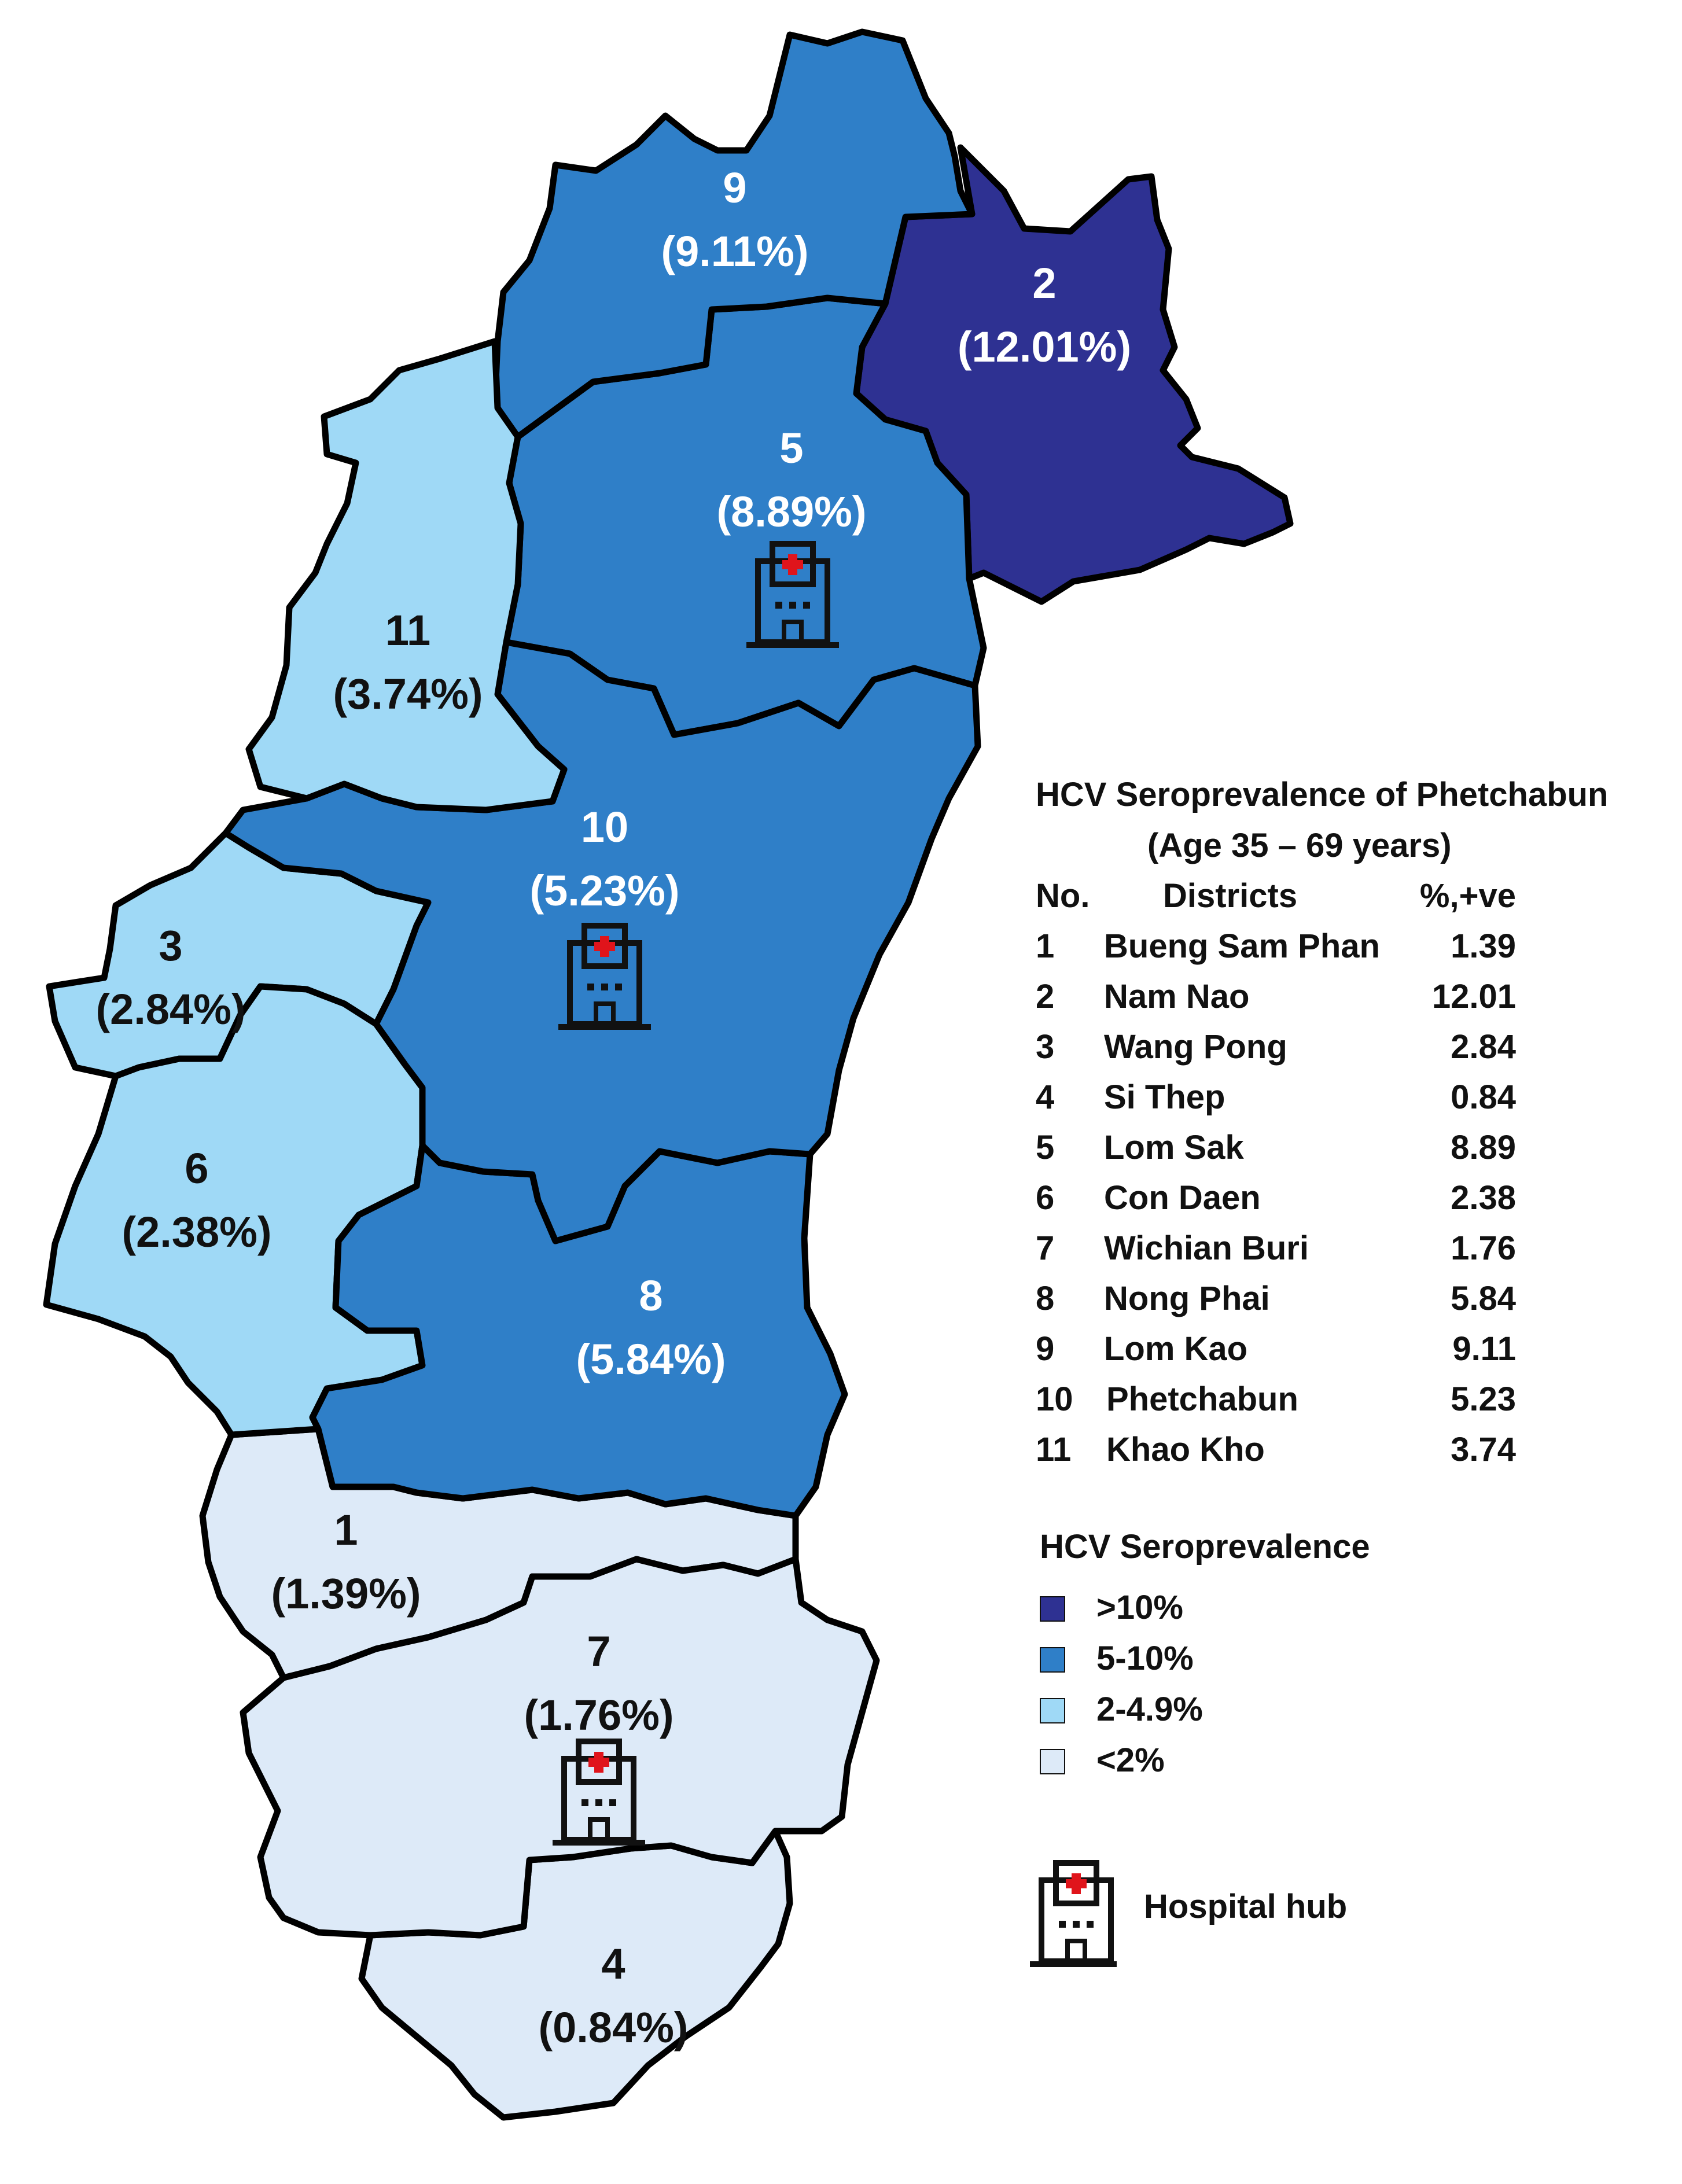 This screenshot has height=2184, width=1682. I want to click on table-row: 4 Si Thep 0.84, so click(1284, 1103).